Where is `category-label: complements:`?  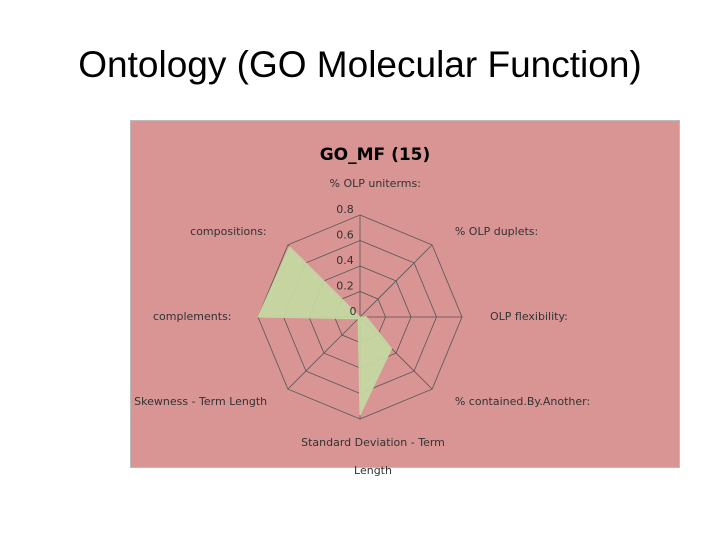
category-label: complements: is located at coordinates (192, 316).